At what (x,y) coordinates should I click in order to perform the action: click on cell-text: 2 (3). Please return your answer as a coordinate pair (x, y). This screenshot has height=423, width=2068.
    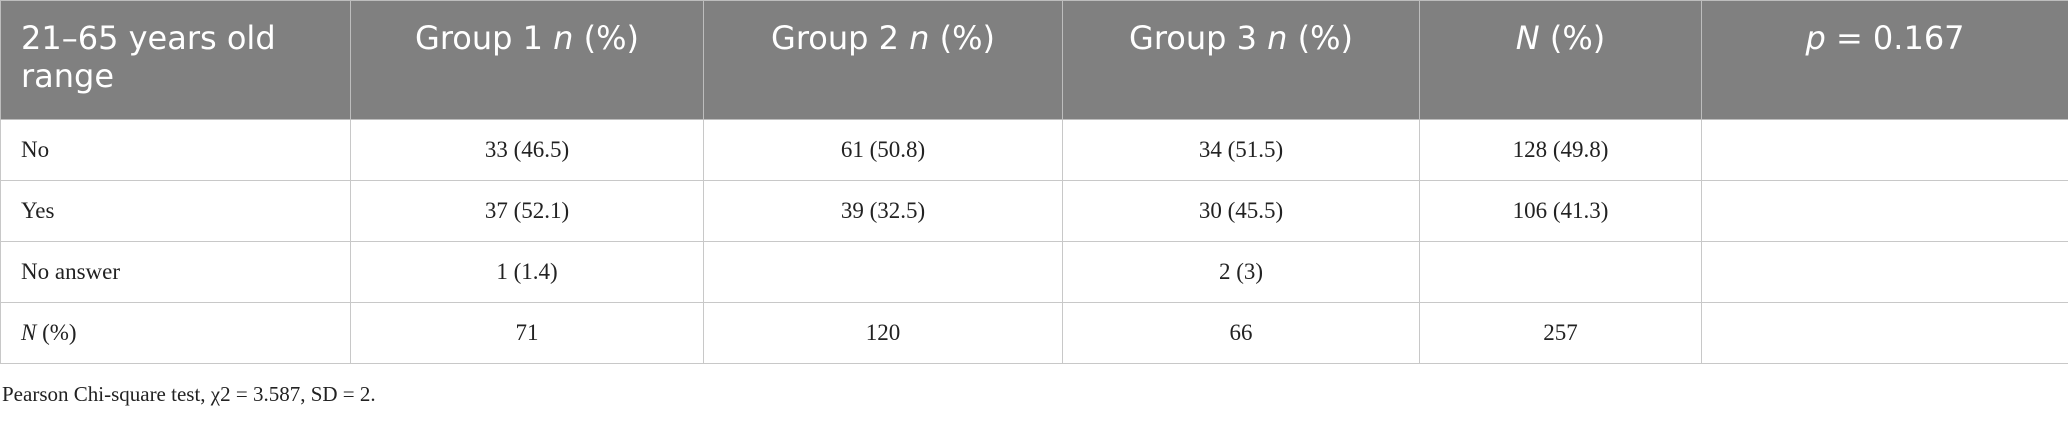
    Looking at the image, I should click on (1241, 271).